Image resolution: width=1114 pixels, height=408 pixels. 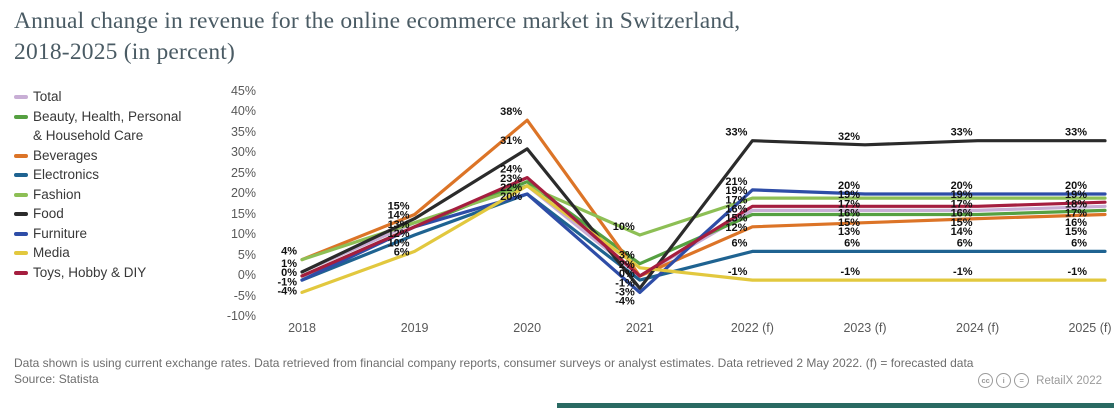 What do you see at coordinates (511, 170) in the screenshot?
I see `data-label: 24%` at bounding box center [511, 170].